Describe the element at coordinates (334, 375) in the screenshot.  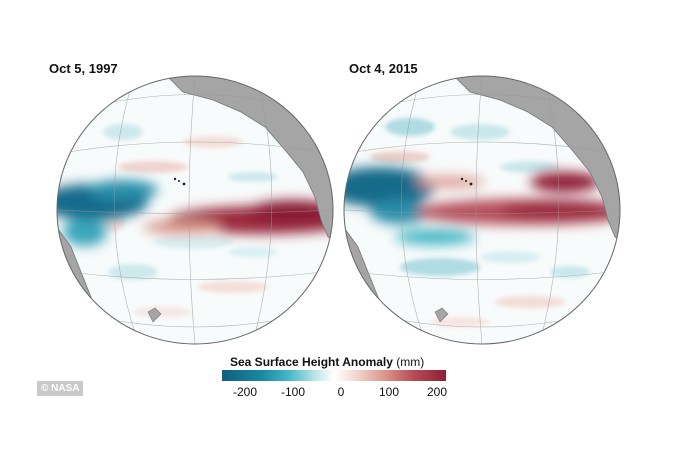
I see `legend-color-bar` at that location.